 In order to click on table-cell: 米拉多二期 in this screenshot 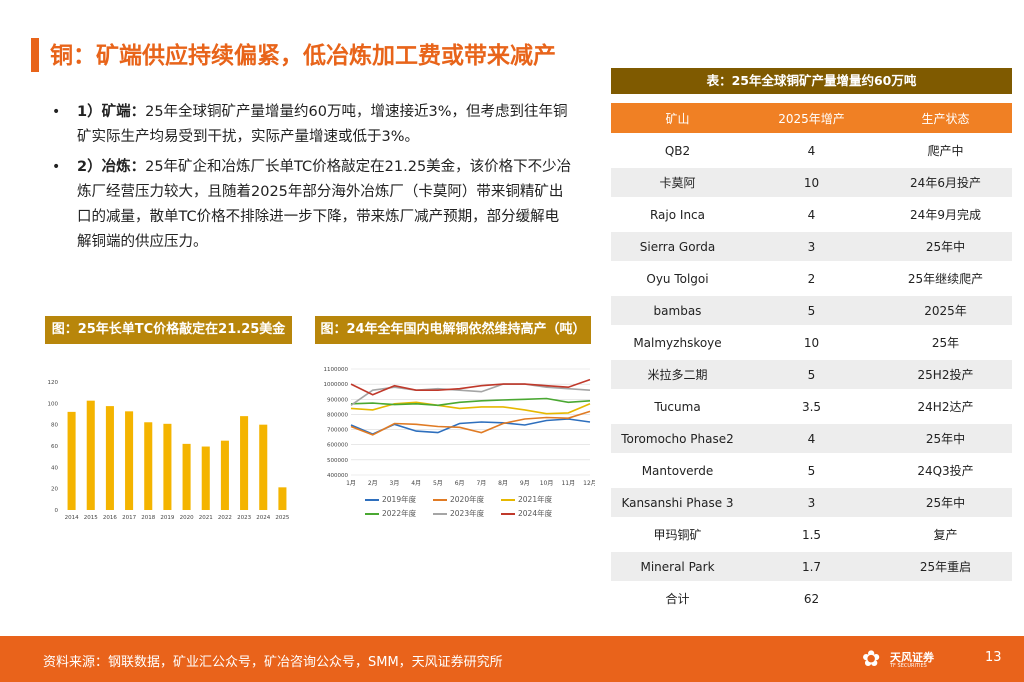, I will do `click(677, 374)`.